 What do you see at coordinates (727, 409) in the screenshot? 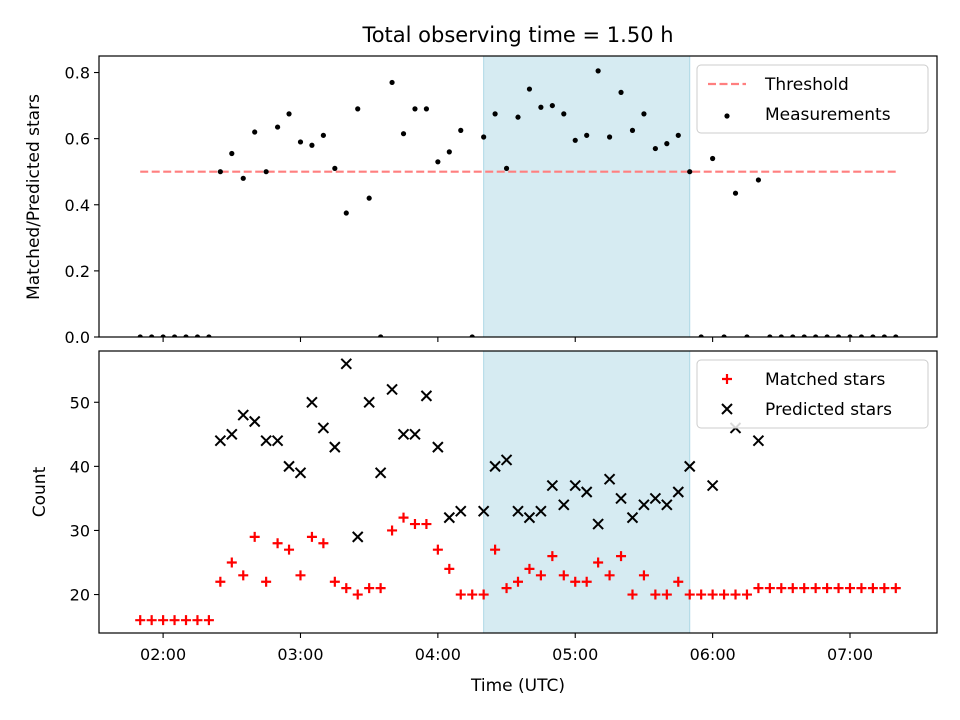
I see `legend-predicted-swatch` at bounding box center [727, 409].